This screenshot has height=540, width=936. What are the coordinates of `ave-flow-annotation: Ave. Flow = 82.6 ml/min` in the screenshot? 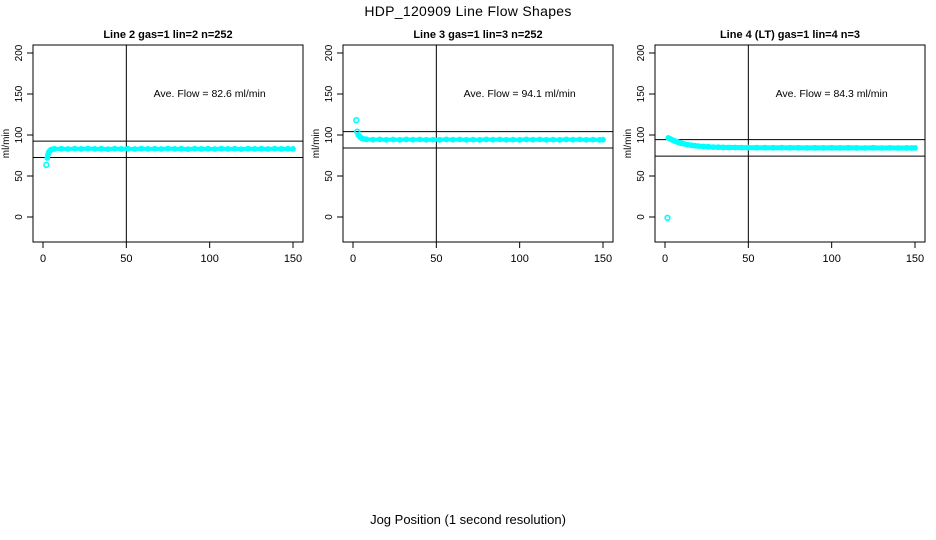 It's located at (210, 94).